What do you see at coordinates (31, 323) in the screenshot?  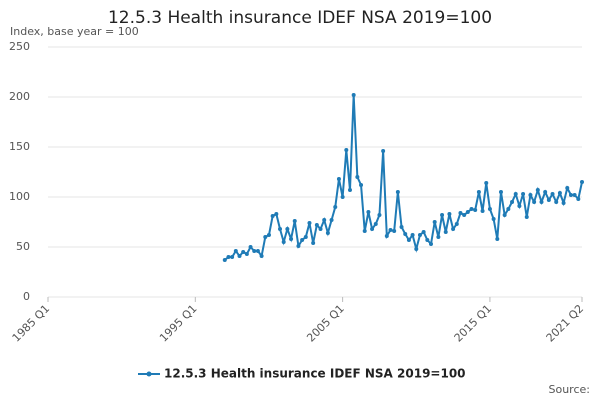 I see `x-tick-label: 1985 Q1` at bounding box center [31, 323].